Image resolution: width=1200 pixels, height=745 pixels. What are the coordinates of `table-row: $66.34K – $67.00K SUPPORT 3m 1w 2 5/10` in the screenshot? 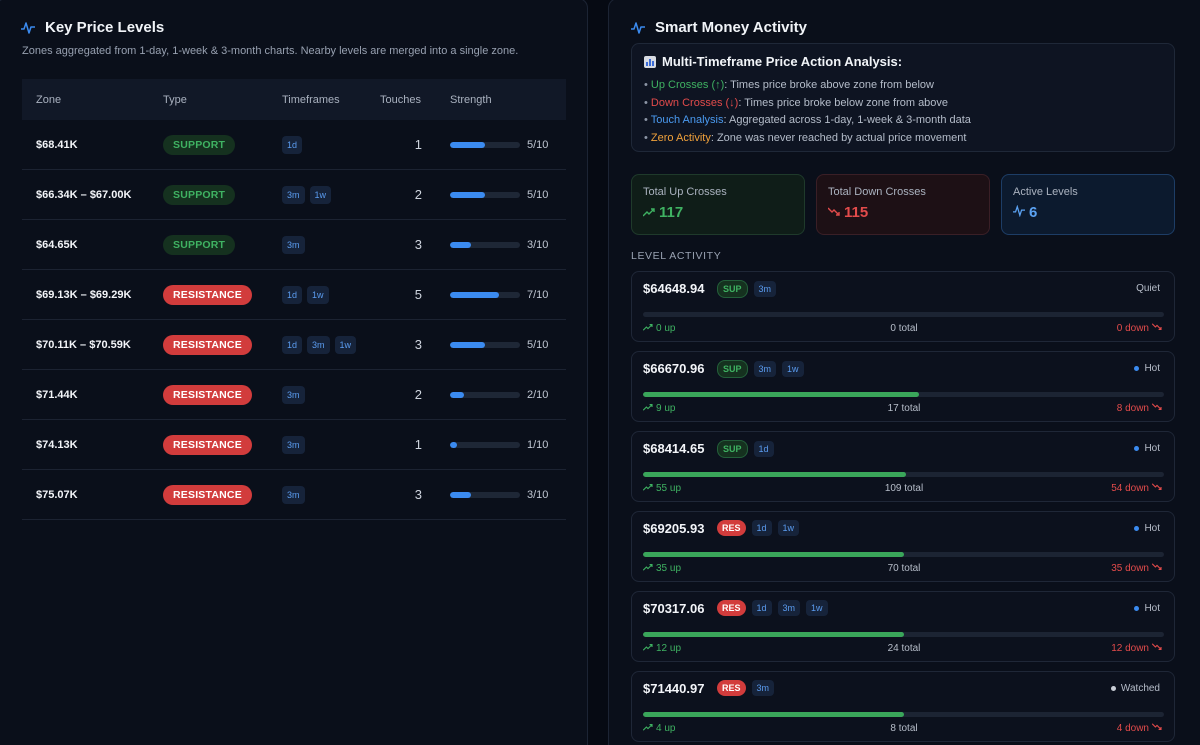 It's located at (294, 195).